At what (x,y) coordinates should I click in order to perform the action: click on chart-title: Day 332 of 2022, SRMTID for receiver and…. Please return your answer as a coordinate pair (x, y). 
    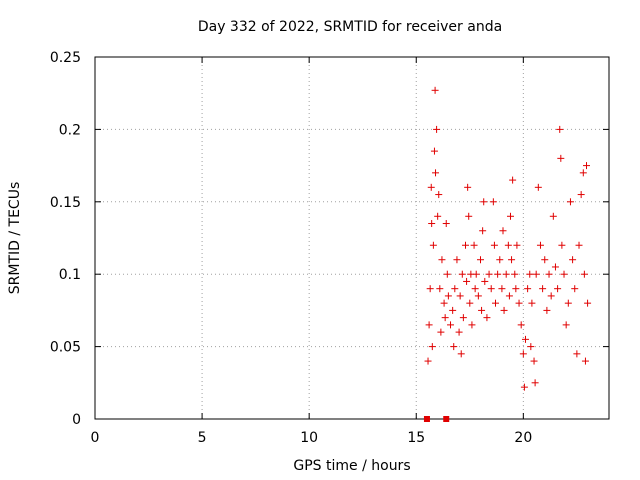
    Looking at the image, I should click on (350, 27).